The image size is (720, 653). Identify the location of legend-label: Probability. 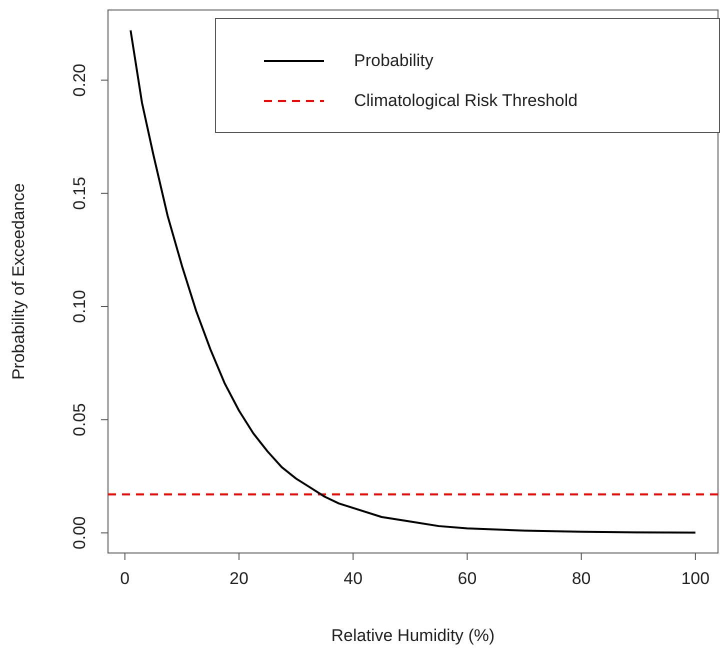
(394, 61).